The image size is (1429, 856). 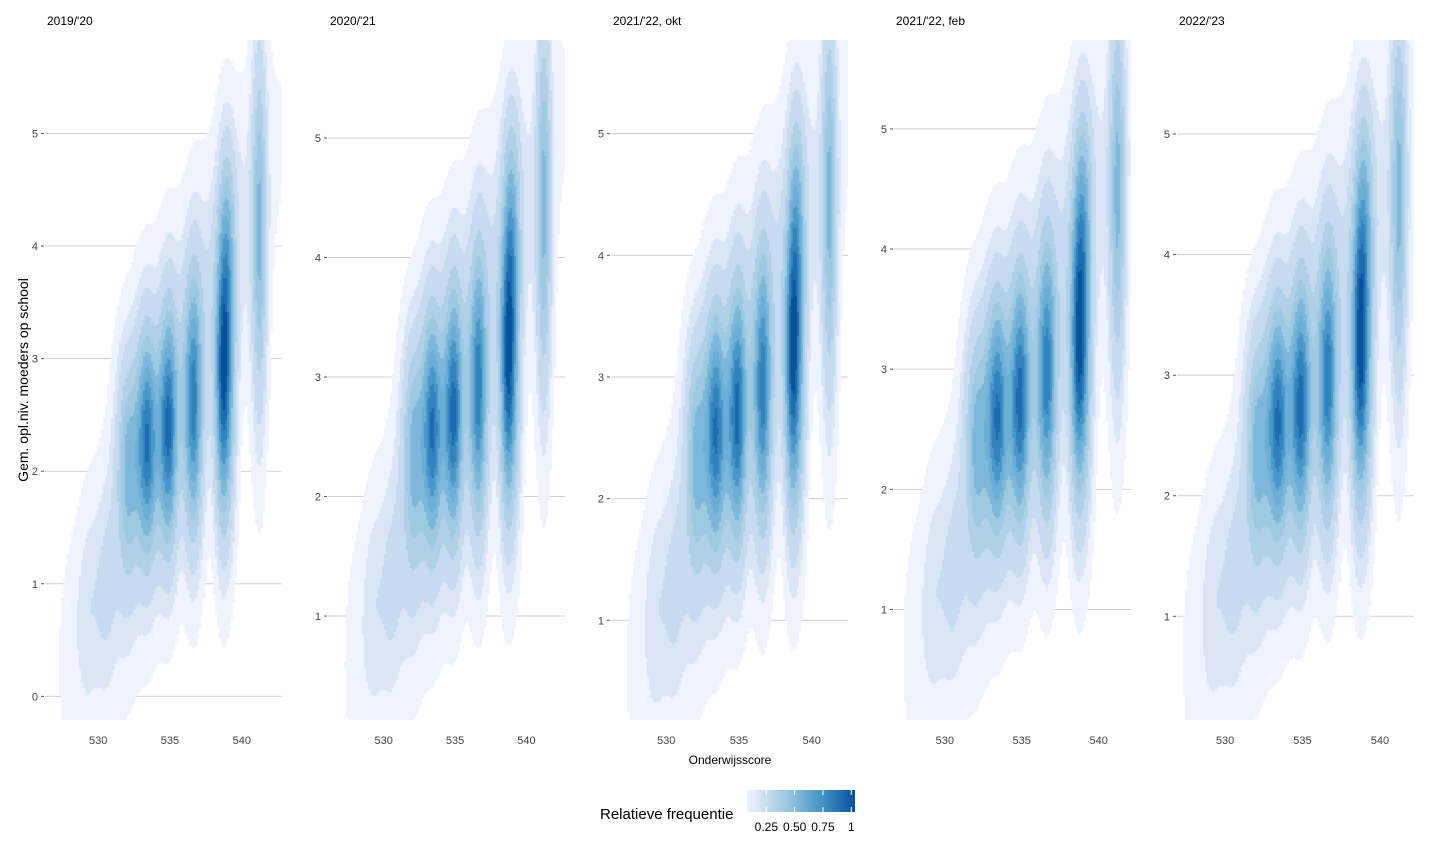 I want to click on legend-tick-label: 1, so click(x=851, y=827).